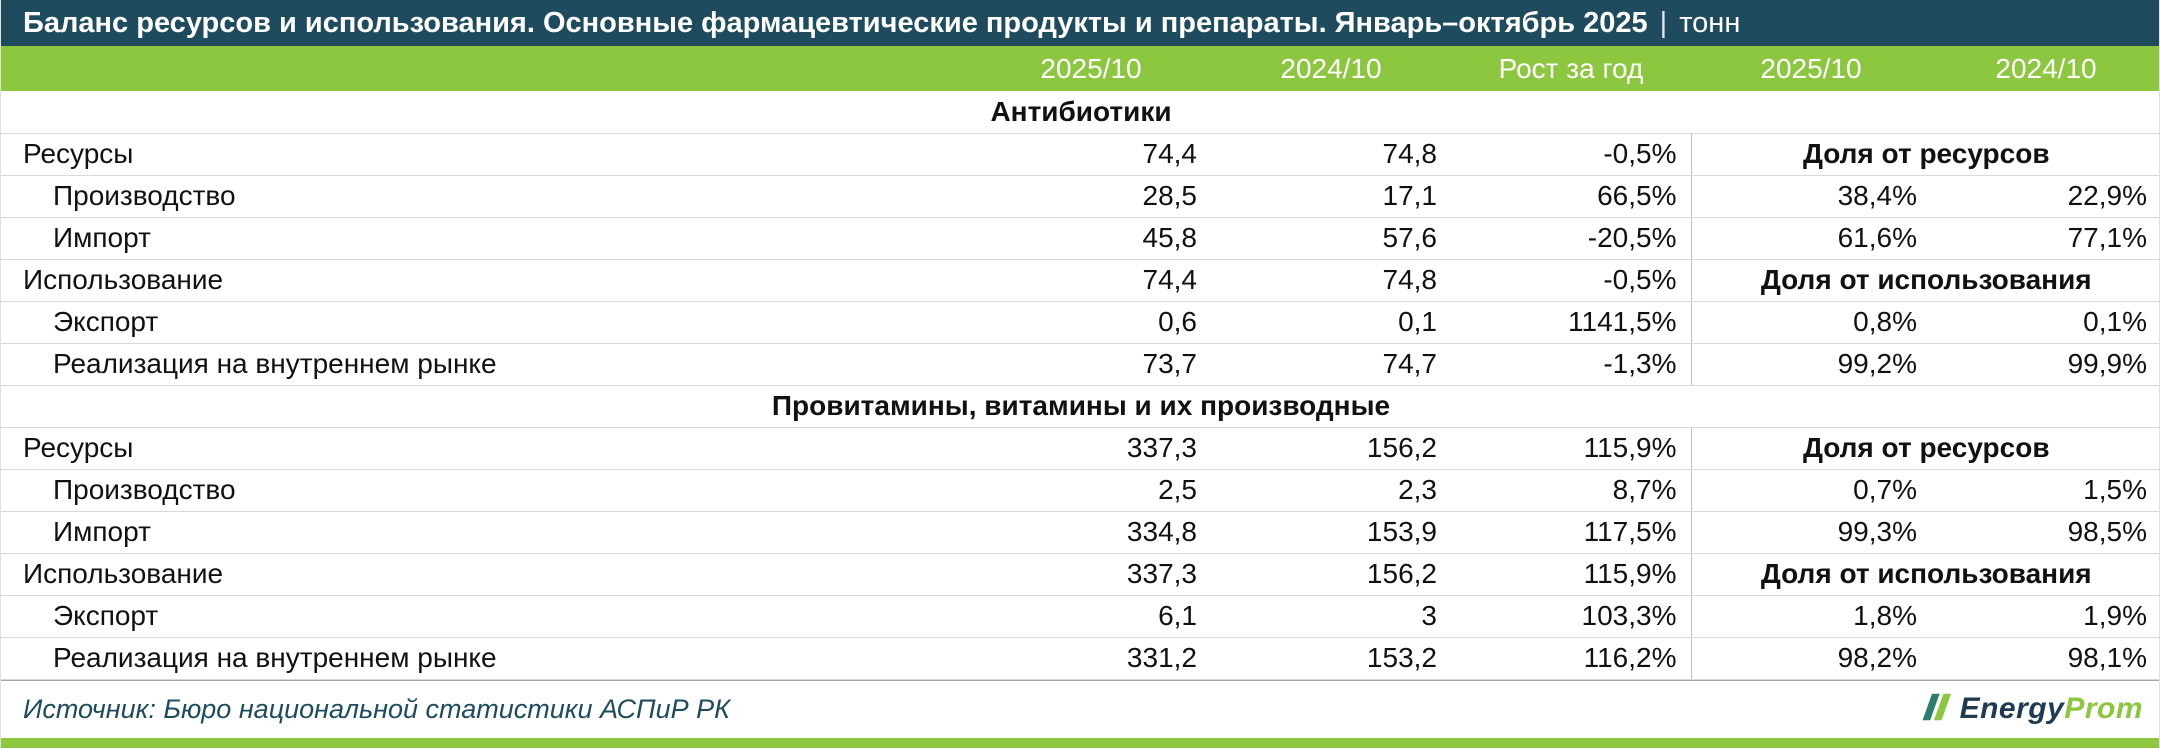 The width and height of the screenshot is (2160, 748). What do you see at coordinates (1571, 364) in the screenshot?
I see `growth-value: -1,3%` at bounding box center [1571, 364].